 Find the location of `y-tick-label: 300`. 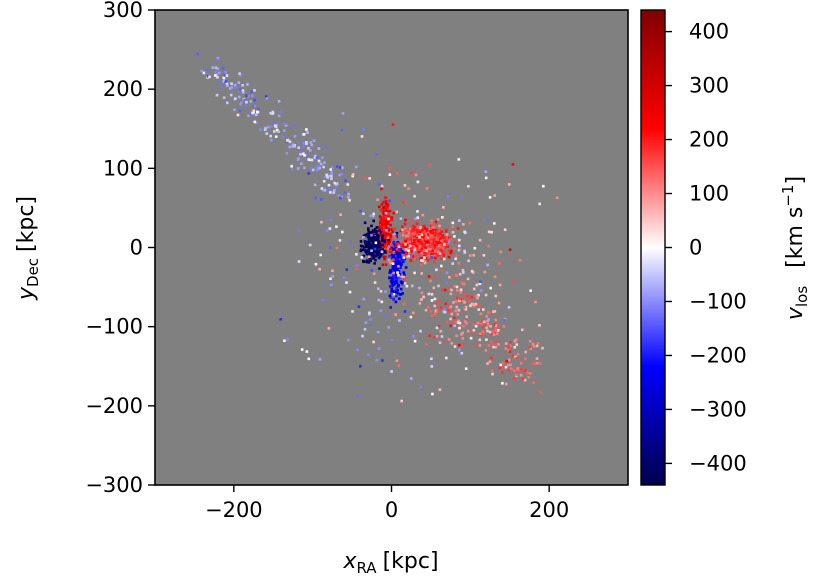

y-tick-label: 300 is located at coordinates (123, 11).